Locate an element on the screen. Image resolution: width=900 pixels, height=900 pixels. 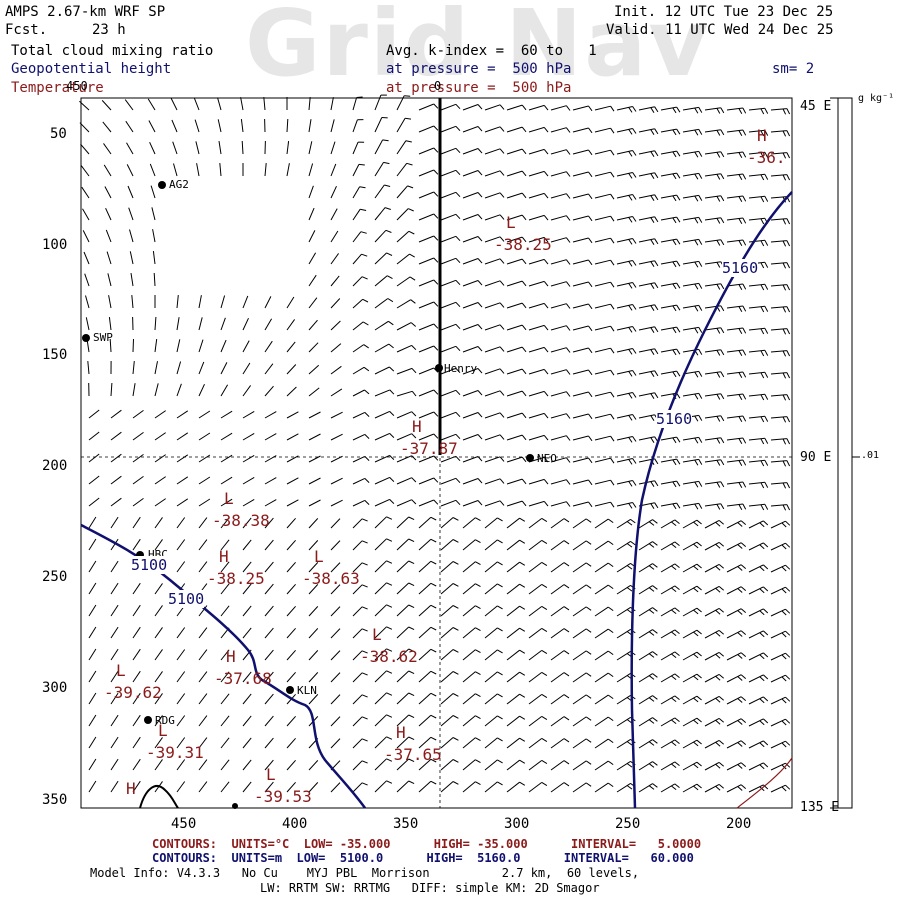
station-label: NEO is located at coordinates (547, 458).